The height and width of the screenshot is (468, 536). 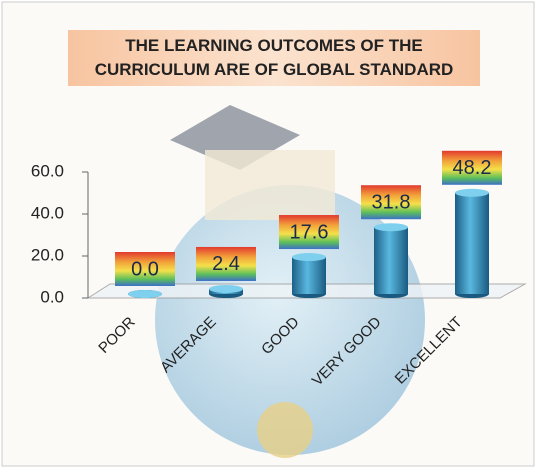 What do you see at coordinates (47, 212) in the screenshot?
I see `y-tick-label: 40.0` at bounding box center [47, 212].